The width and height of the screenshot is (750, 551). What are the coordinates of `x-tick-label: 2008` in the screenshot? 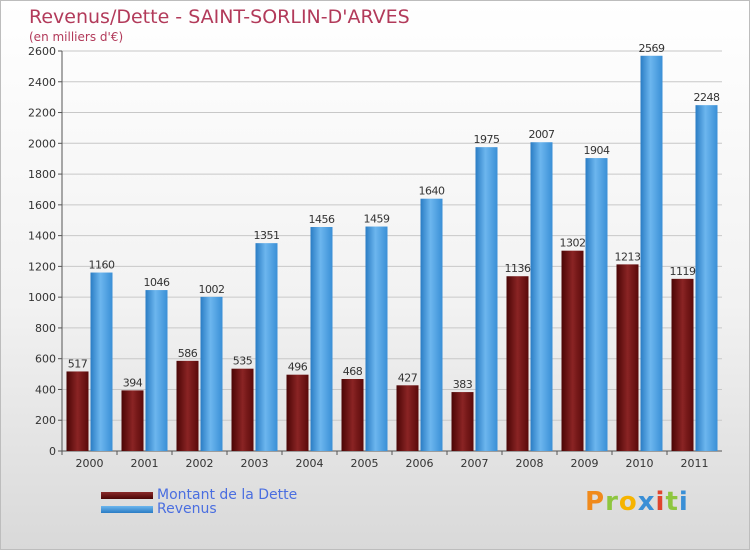 It's located at (530, 463).